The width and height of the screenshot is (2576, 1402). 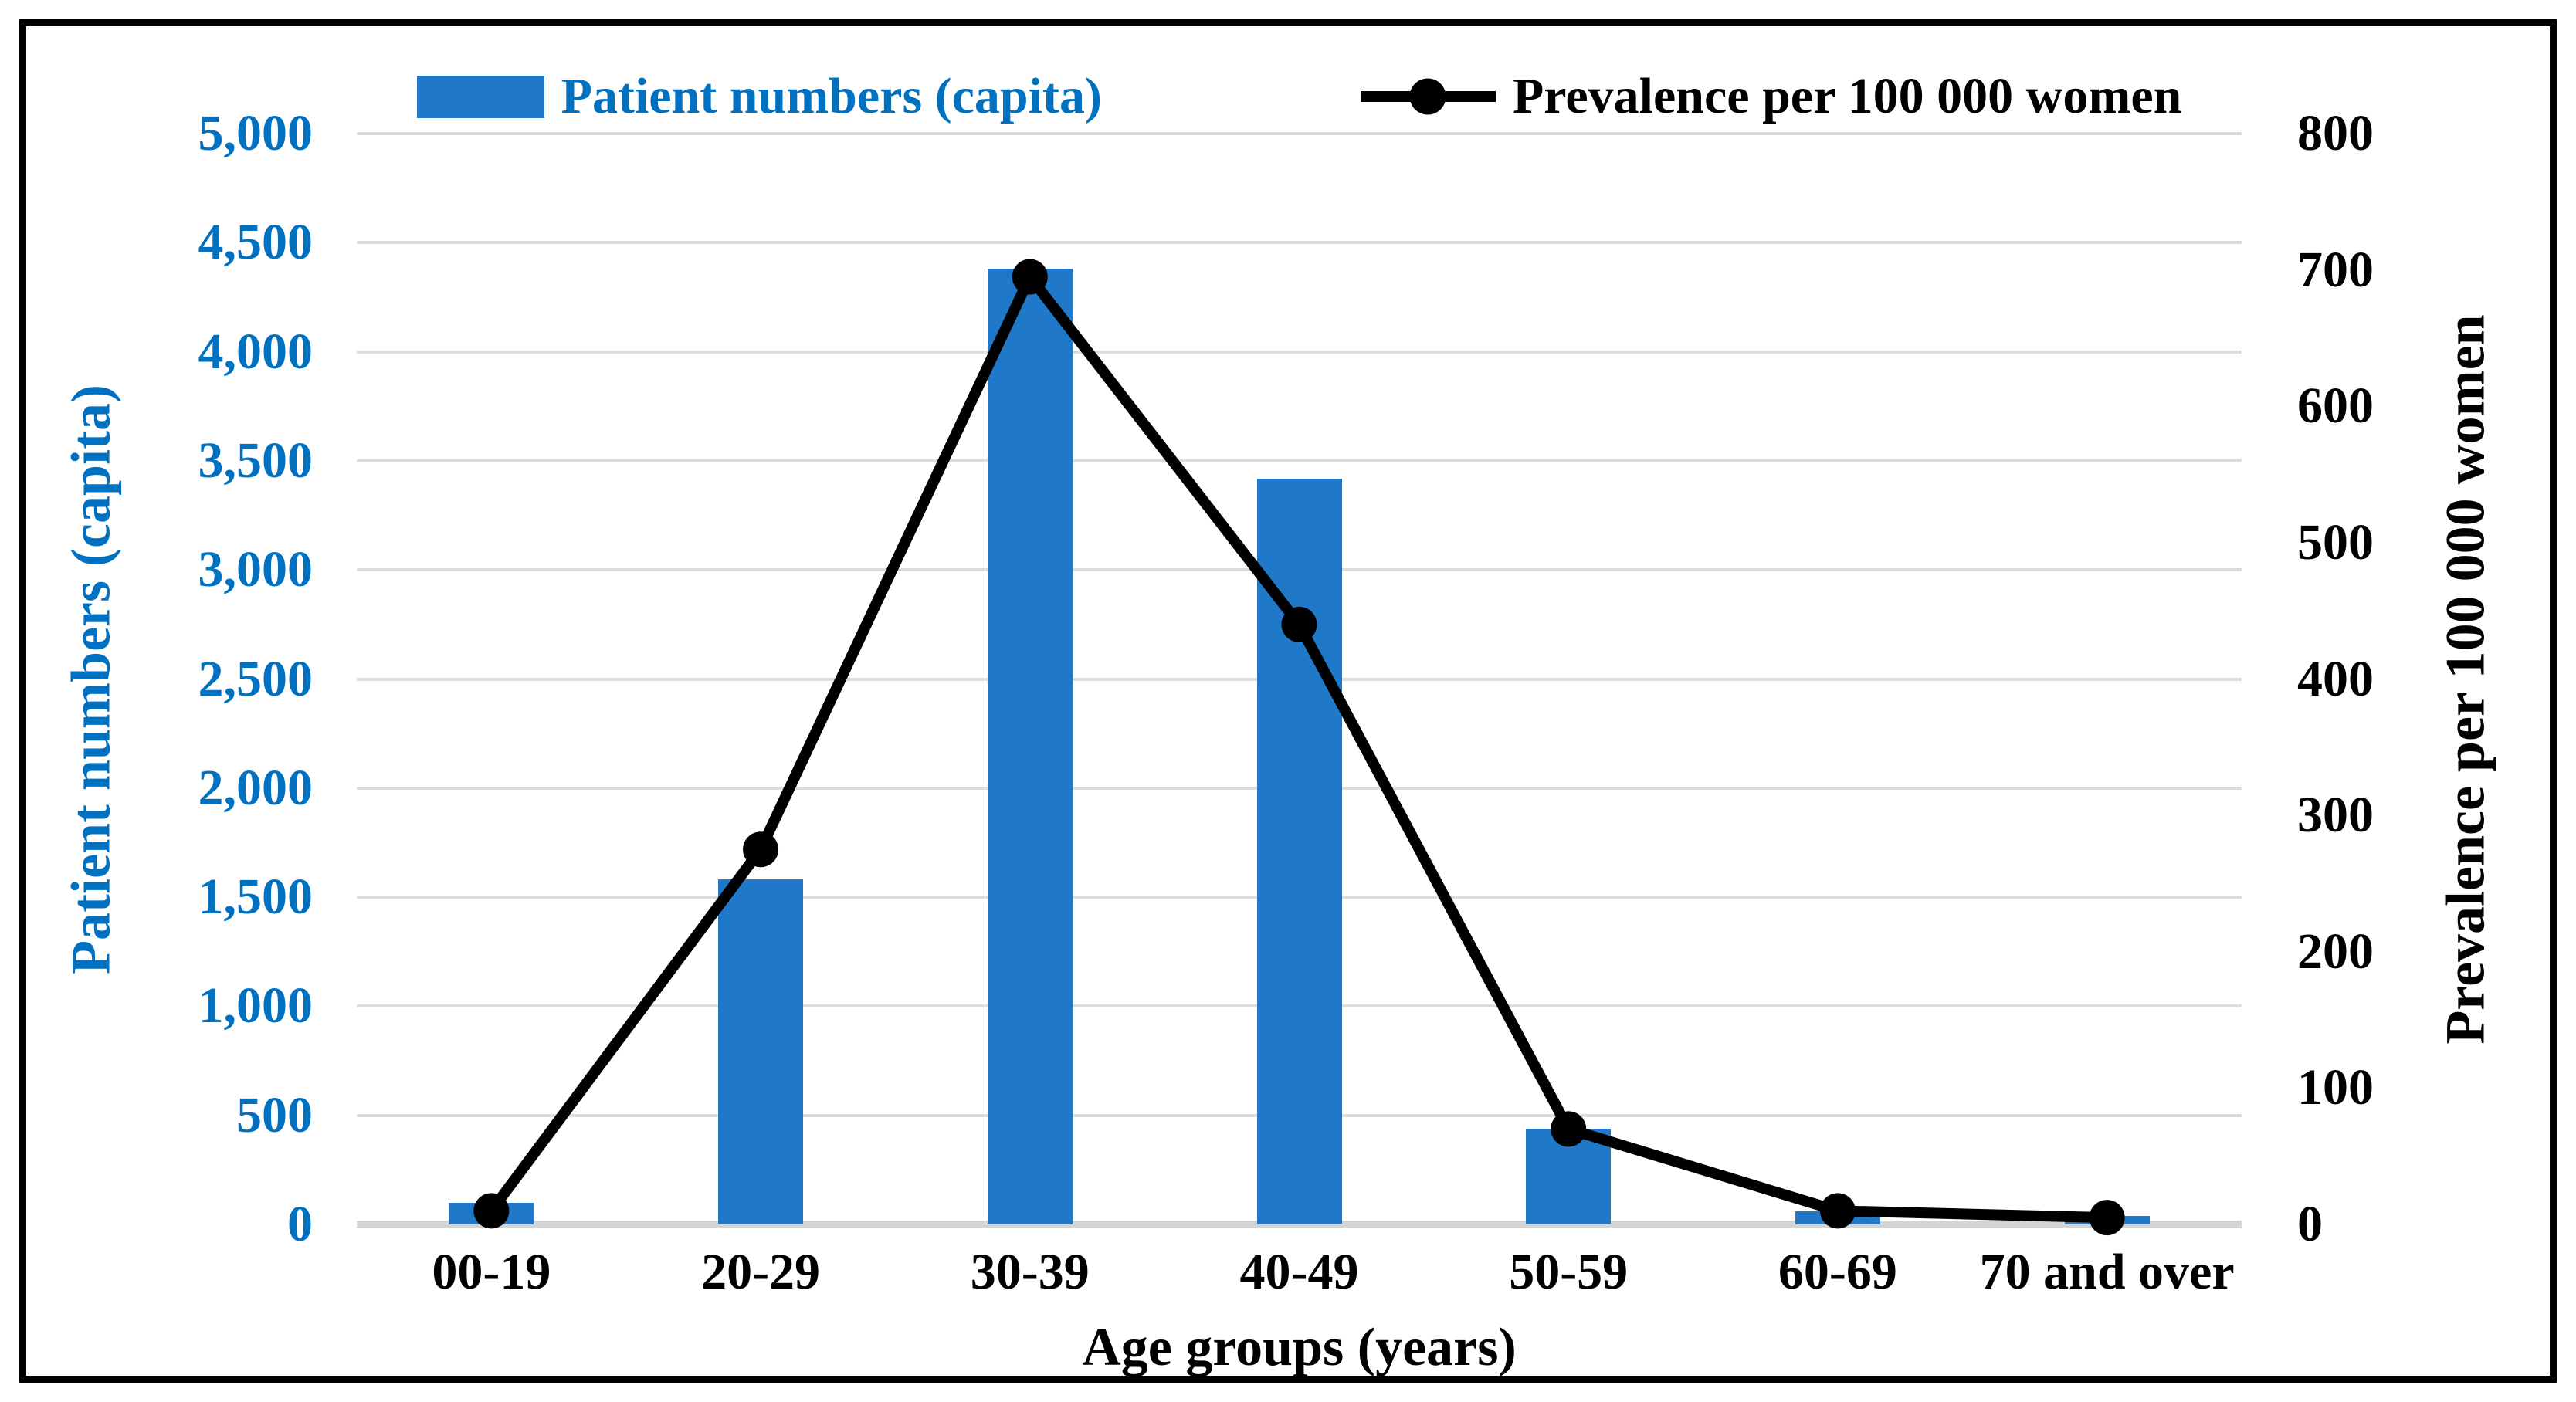 What do you see at coordinates (1837, 1272) in the screenshot?
I see `x-tick-60-69: 60-69` at bounding box center [1837, 1272].